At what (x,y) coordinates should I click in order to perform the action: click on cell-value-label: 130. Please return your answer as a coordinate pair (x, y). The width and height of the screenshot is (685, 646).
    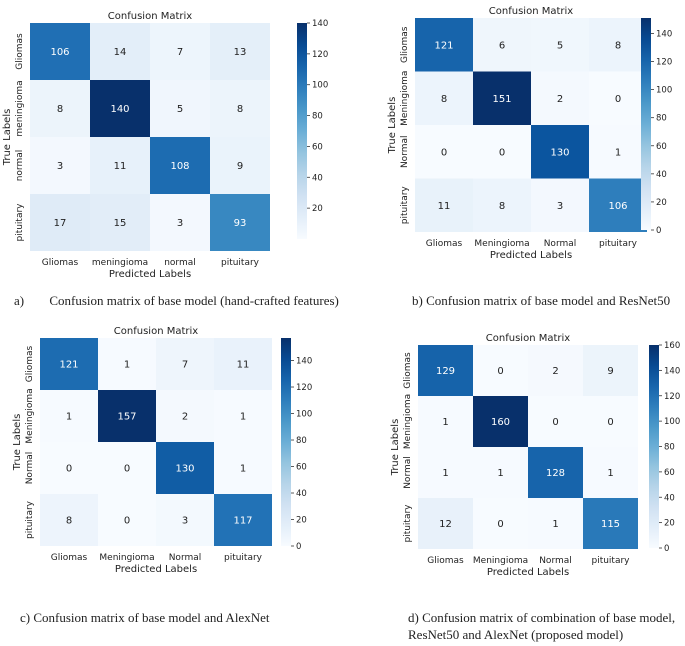
    Looking at the image, I should click on (559, 152).